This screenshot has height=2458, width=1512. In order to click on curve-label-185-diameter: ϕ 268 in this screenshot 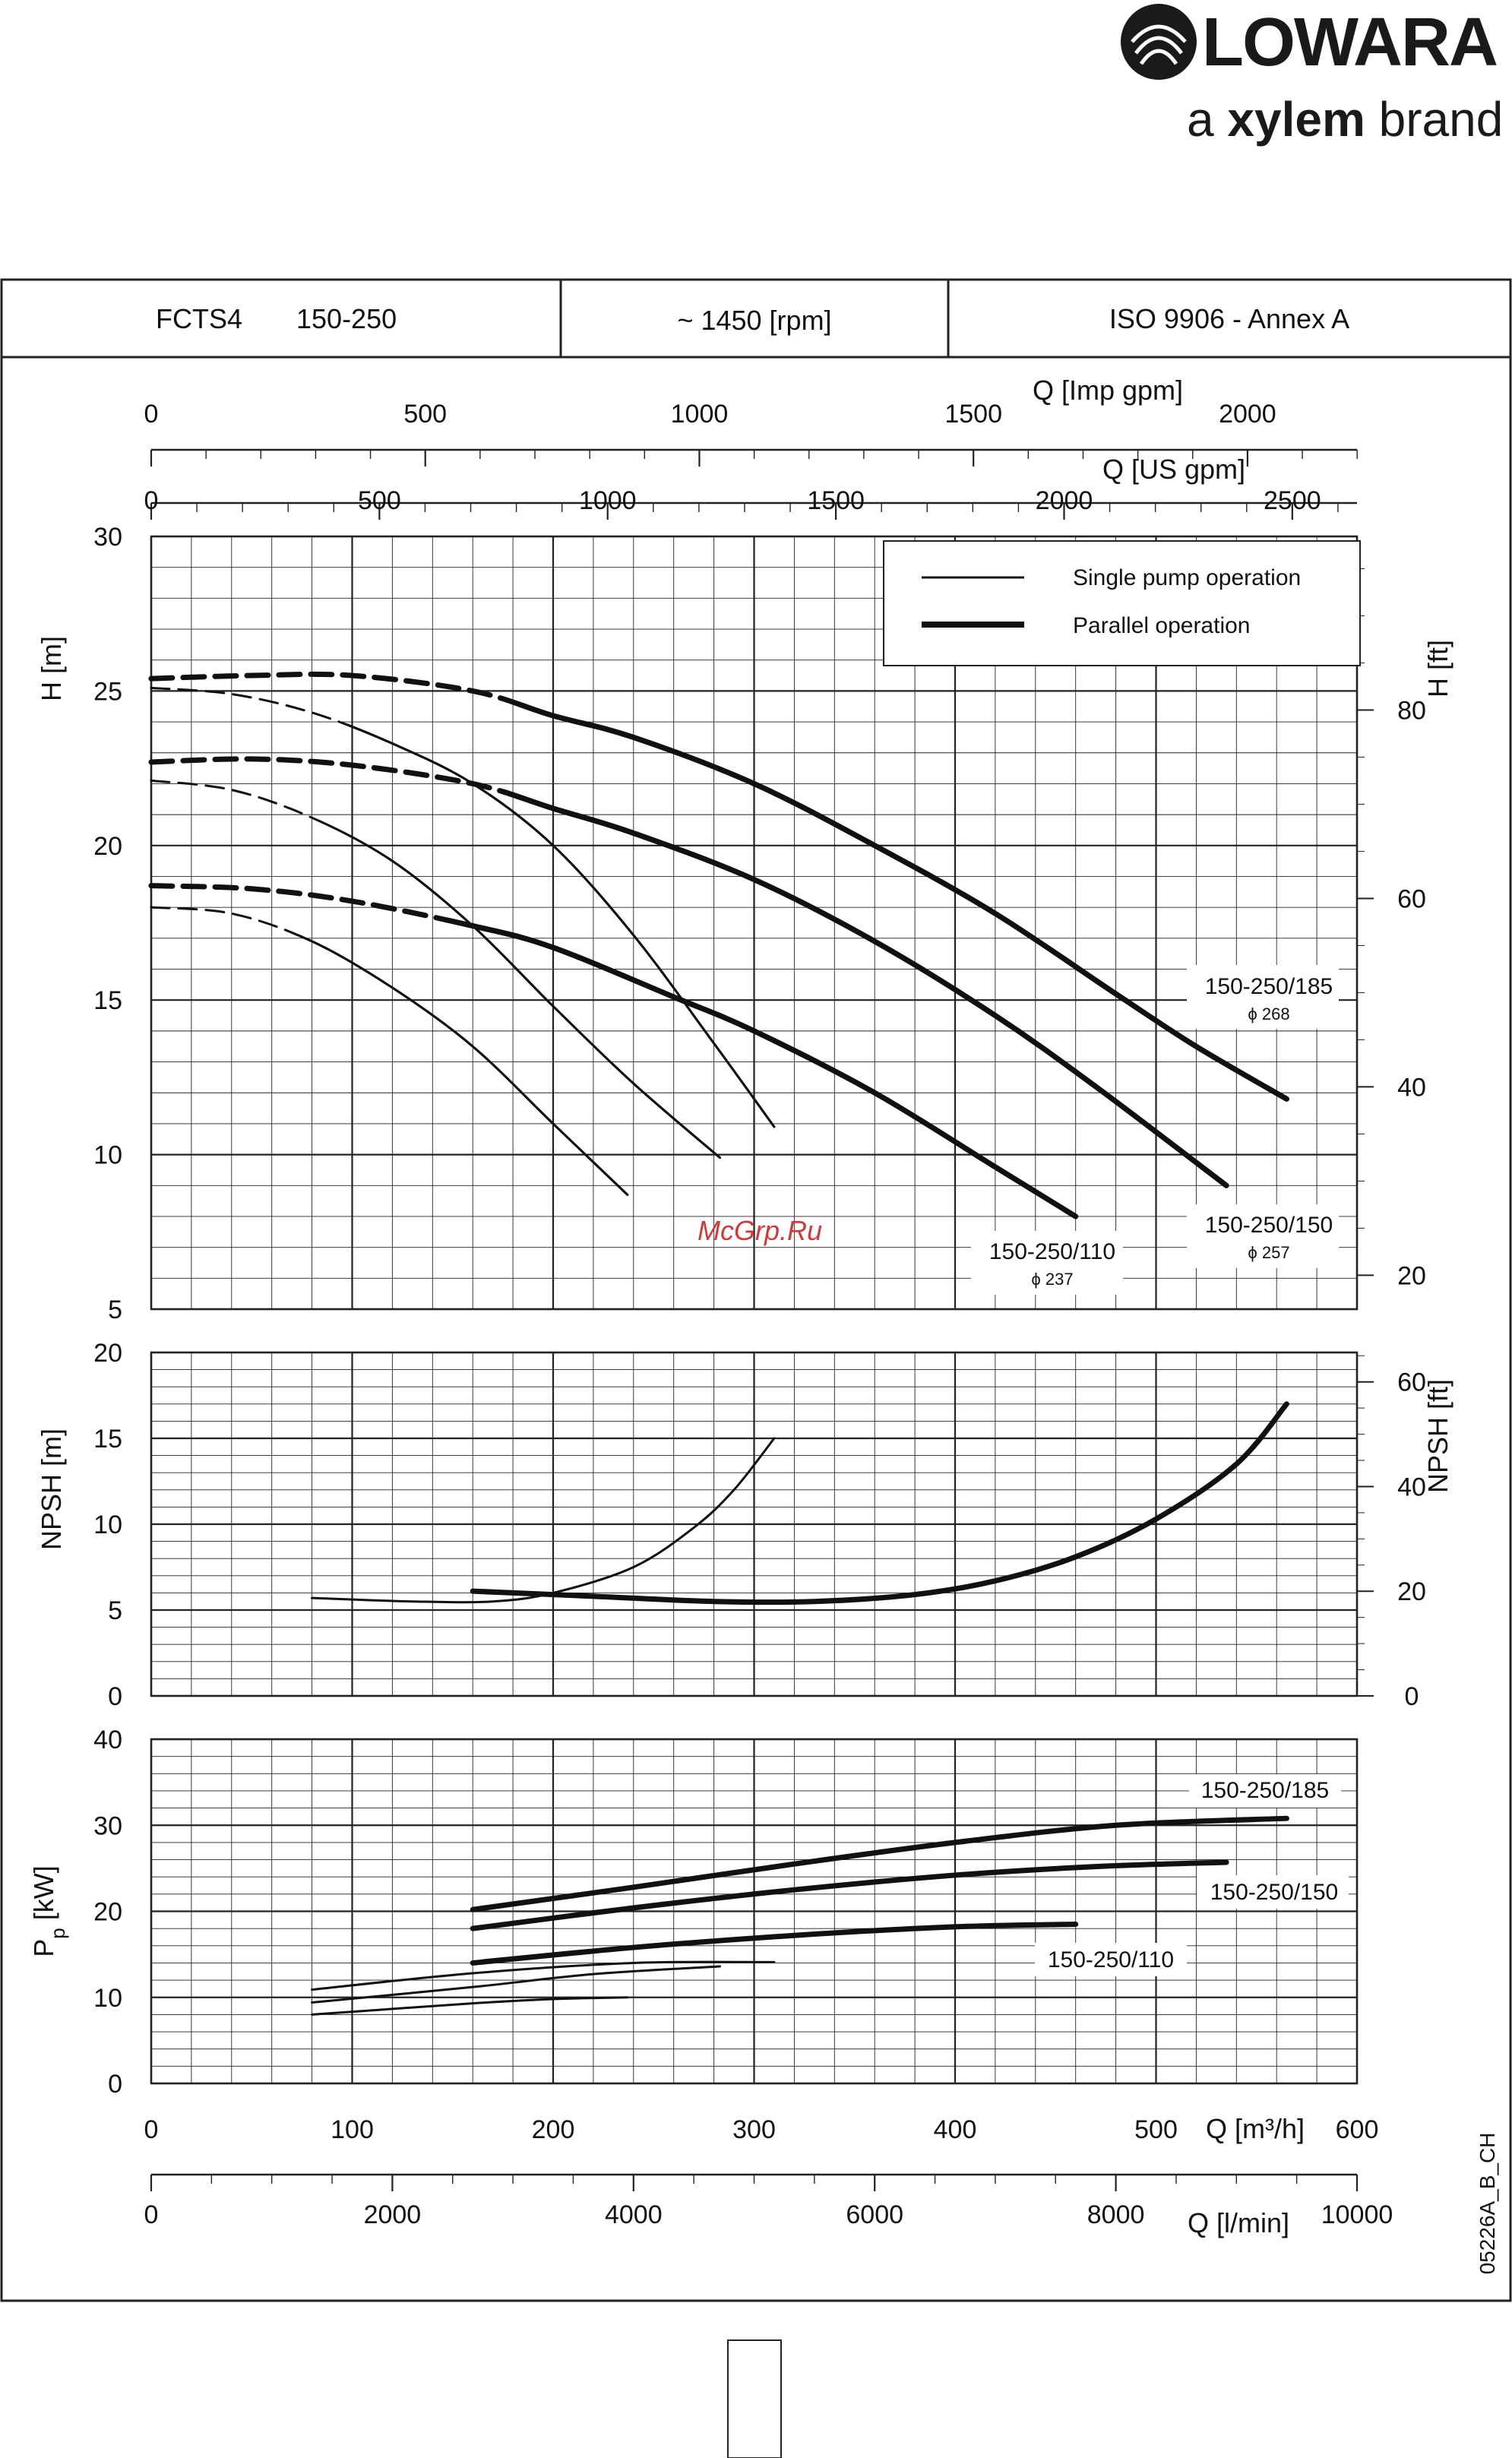, I will do `click(1268, 1013)`.